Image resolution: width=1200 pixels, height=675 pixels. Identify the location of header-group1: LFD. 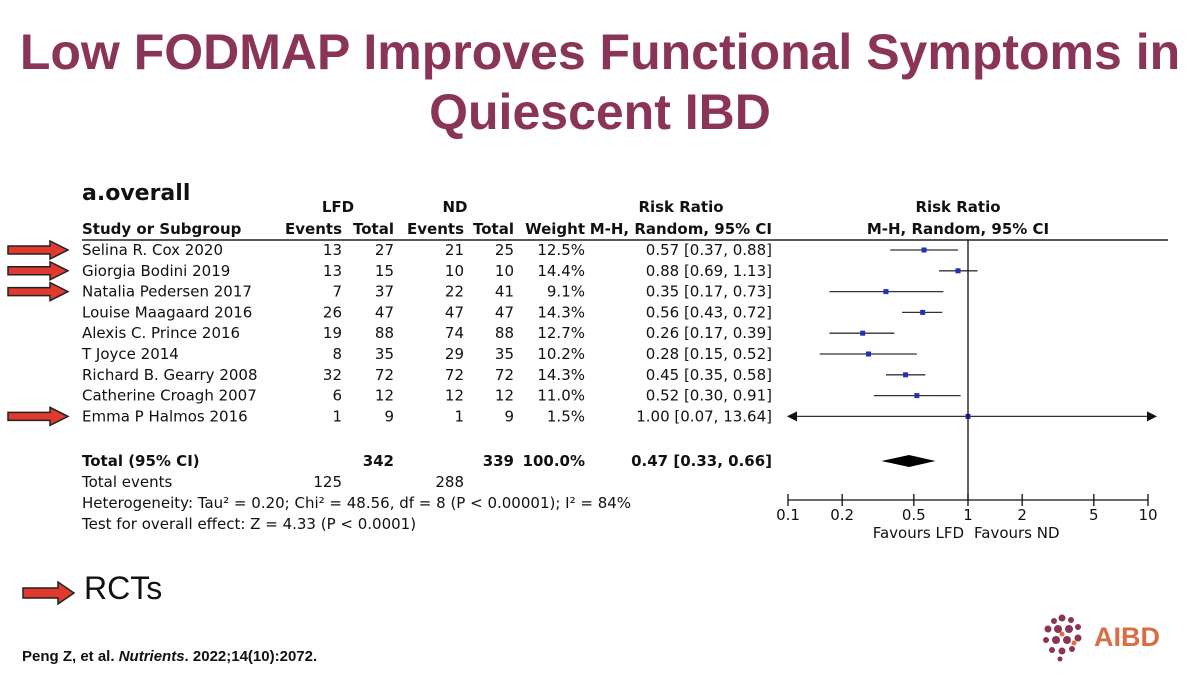
(338, 207).